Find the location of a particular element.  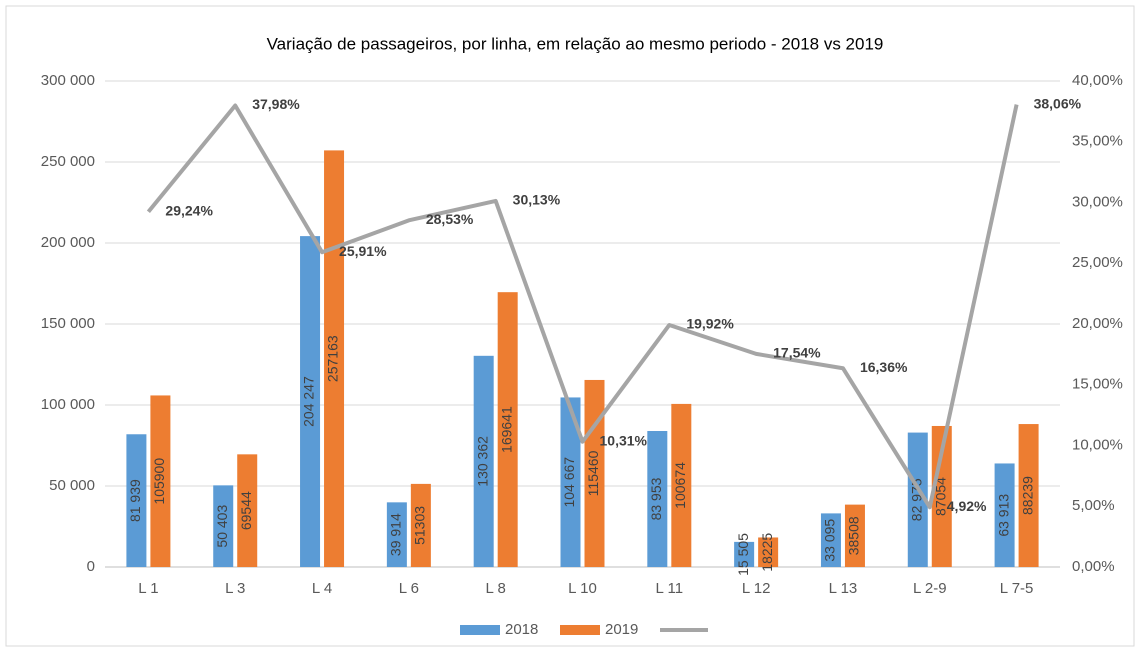

x-tick-label: L 13 is located at coordinates (843, 588).